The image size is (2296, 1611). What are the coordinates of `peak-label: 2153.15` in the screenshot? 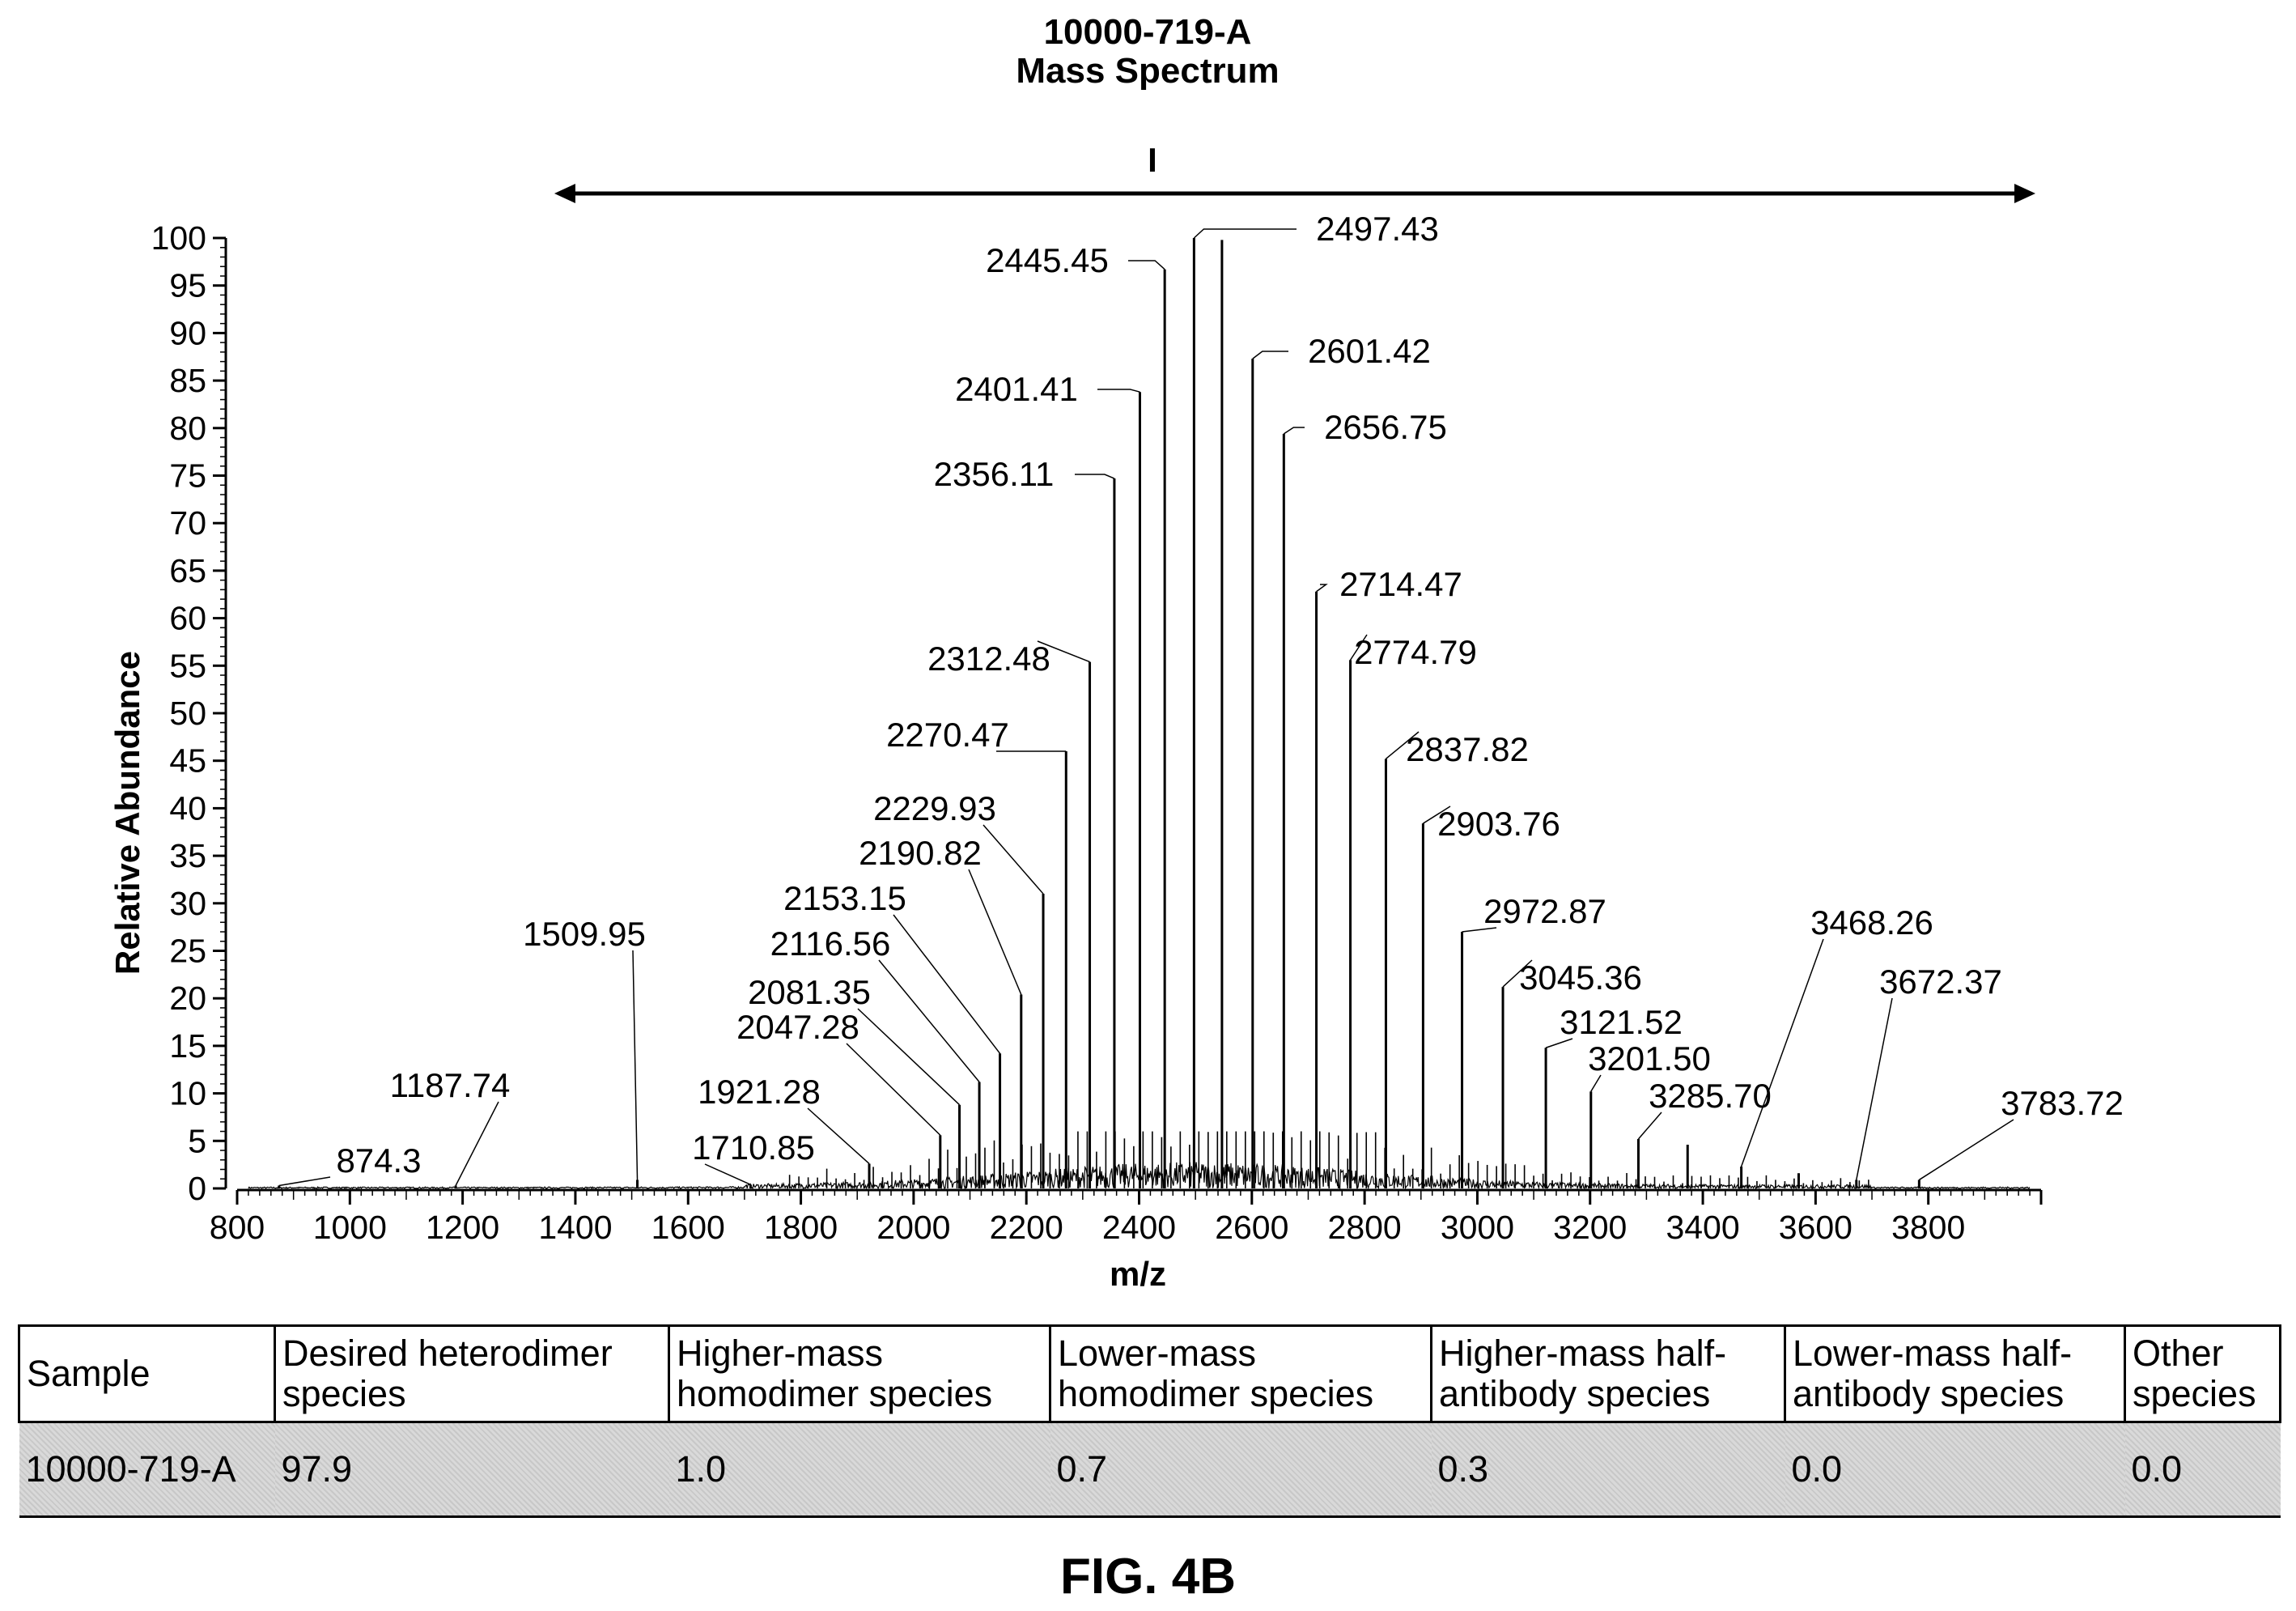 It's located at (844, 898).